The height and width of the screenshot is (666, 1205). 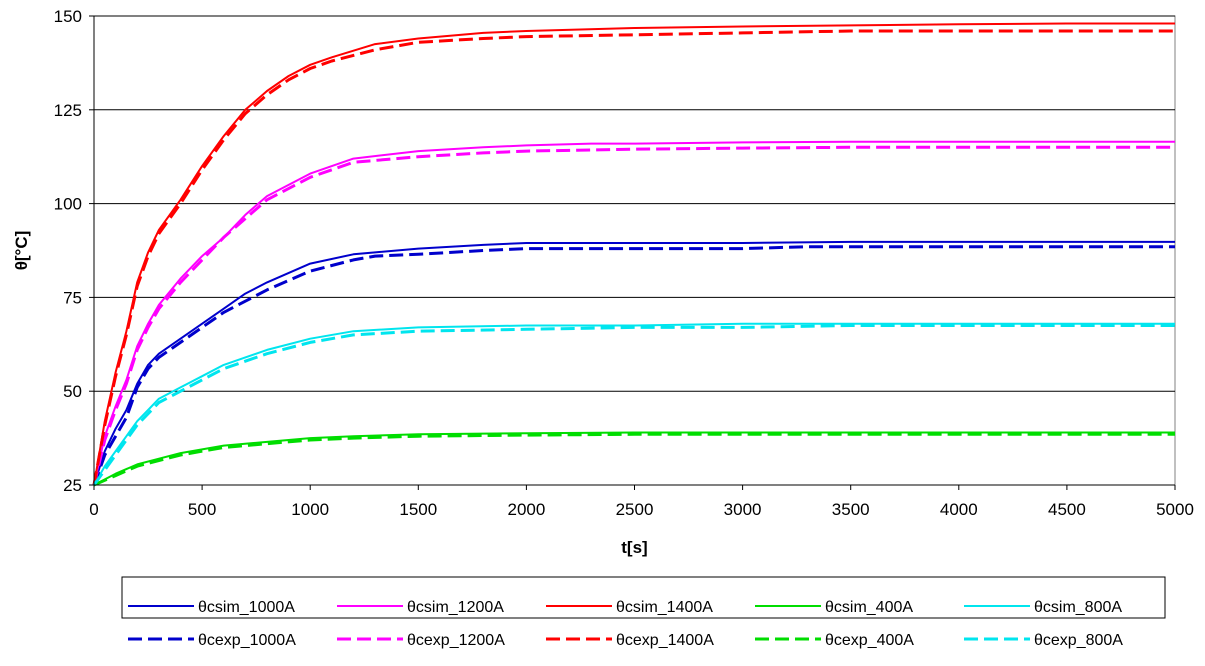 I want to click on x-axis-title: t[s], so click(x=634, y=547).